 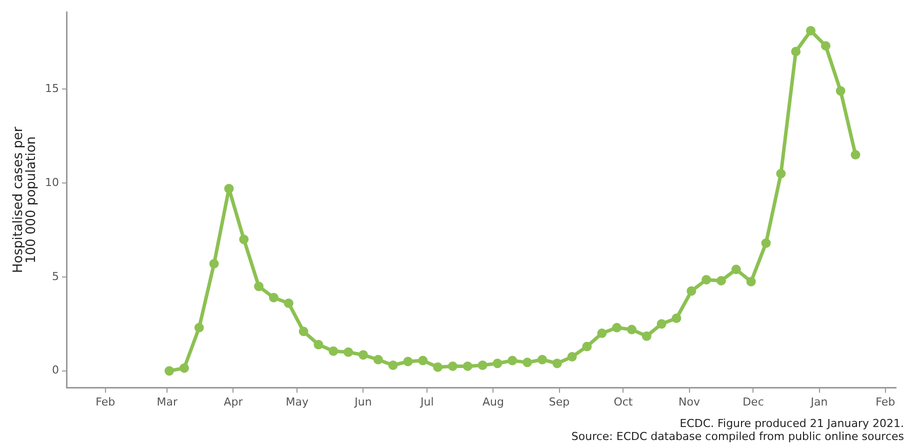 I want to click on text: ECDC. Figure produced 21 January 2021., so click(x=791, y=423).